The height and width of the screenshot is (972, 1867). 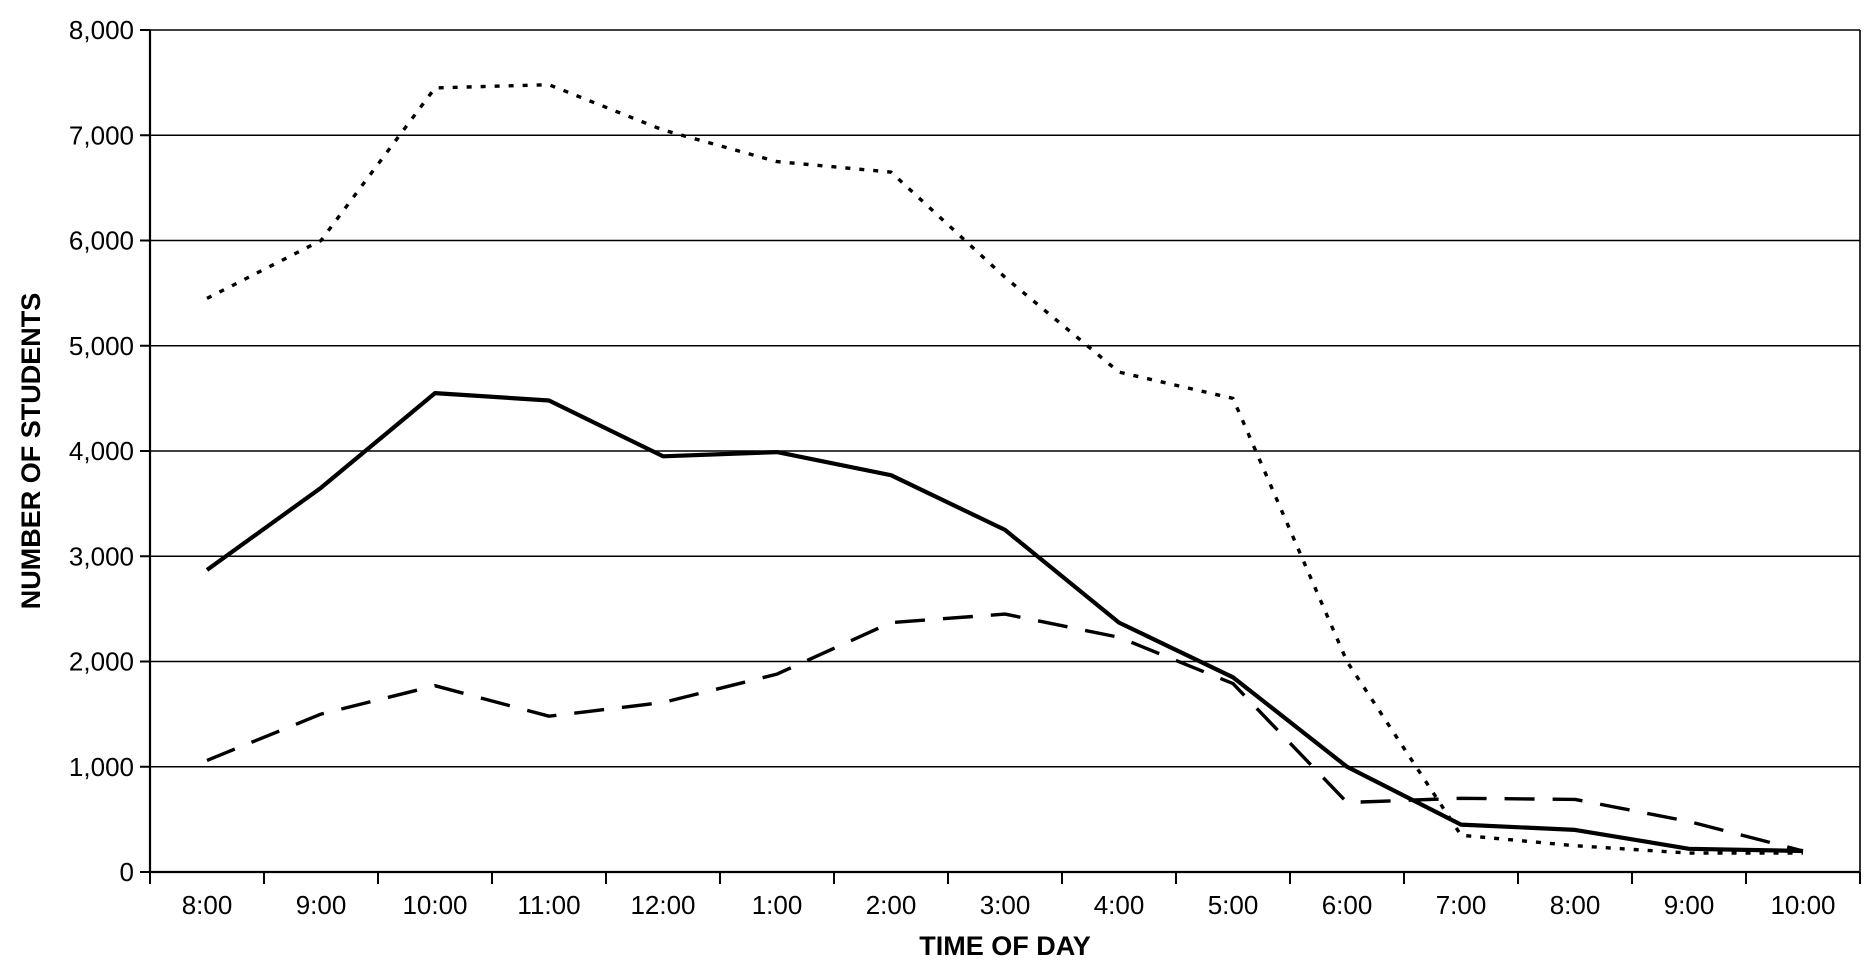 What do you see at coordinates (662, 905) in the screenshot?
I see `x-tick-label: 12:00` at bounding box center [662, 905].